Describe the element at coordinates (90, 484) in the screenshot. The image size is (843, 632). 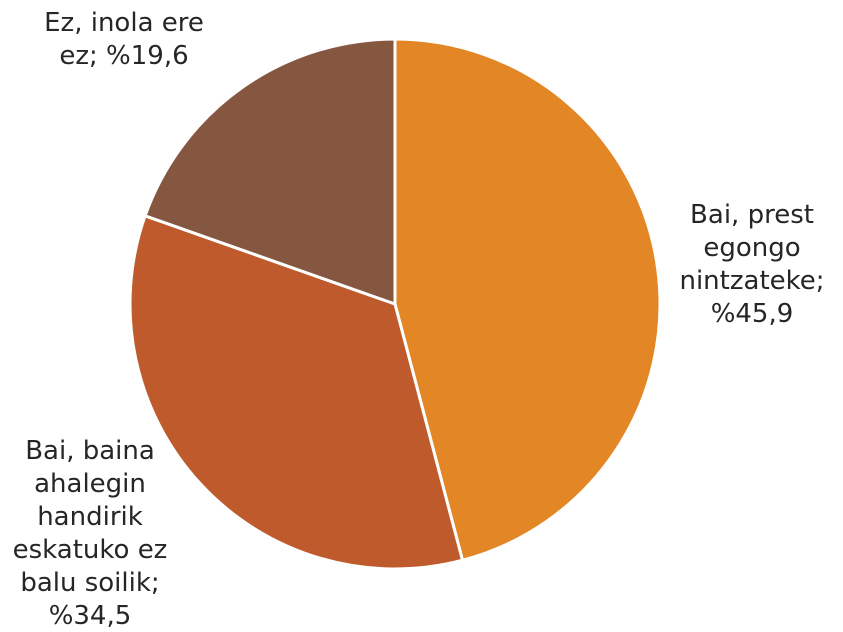
I see `slice-label-line: ahalegin` at that location.